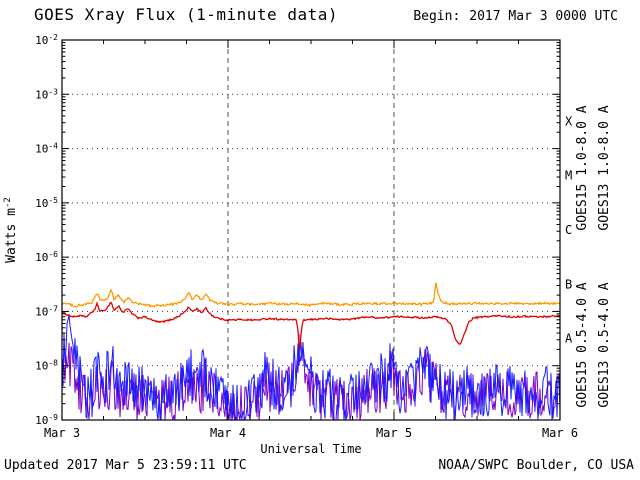 Image resolution: width=640 pixels, height=480 pixels. Describe the element at coordinates (569, 339) in the screenshot. I see `flux-class-label-a: A` at that location.